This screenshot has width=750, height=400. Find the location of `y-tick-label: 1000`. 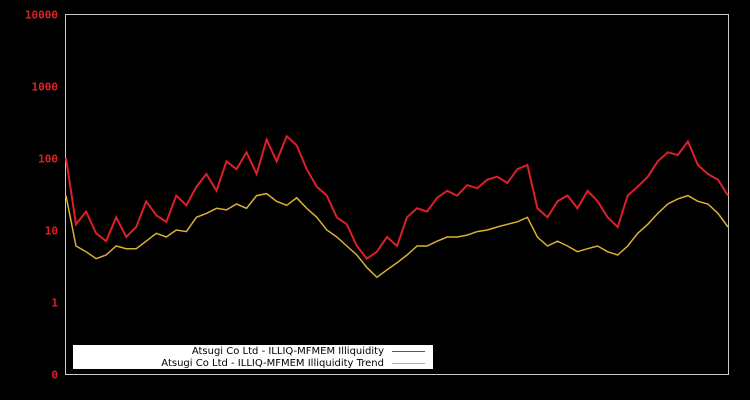

y-tick-label: 1000 is located at coordinates (45, 87).